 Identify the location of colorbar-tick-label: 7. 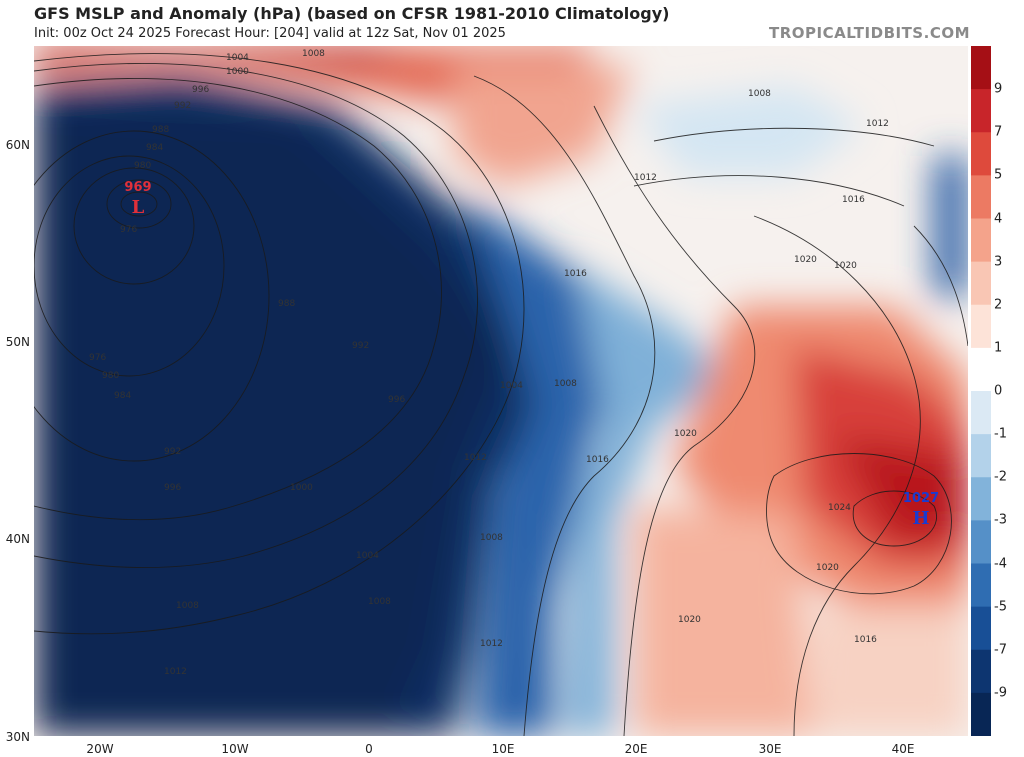
(998, 132).